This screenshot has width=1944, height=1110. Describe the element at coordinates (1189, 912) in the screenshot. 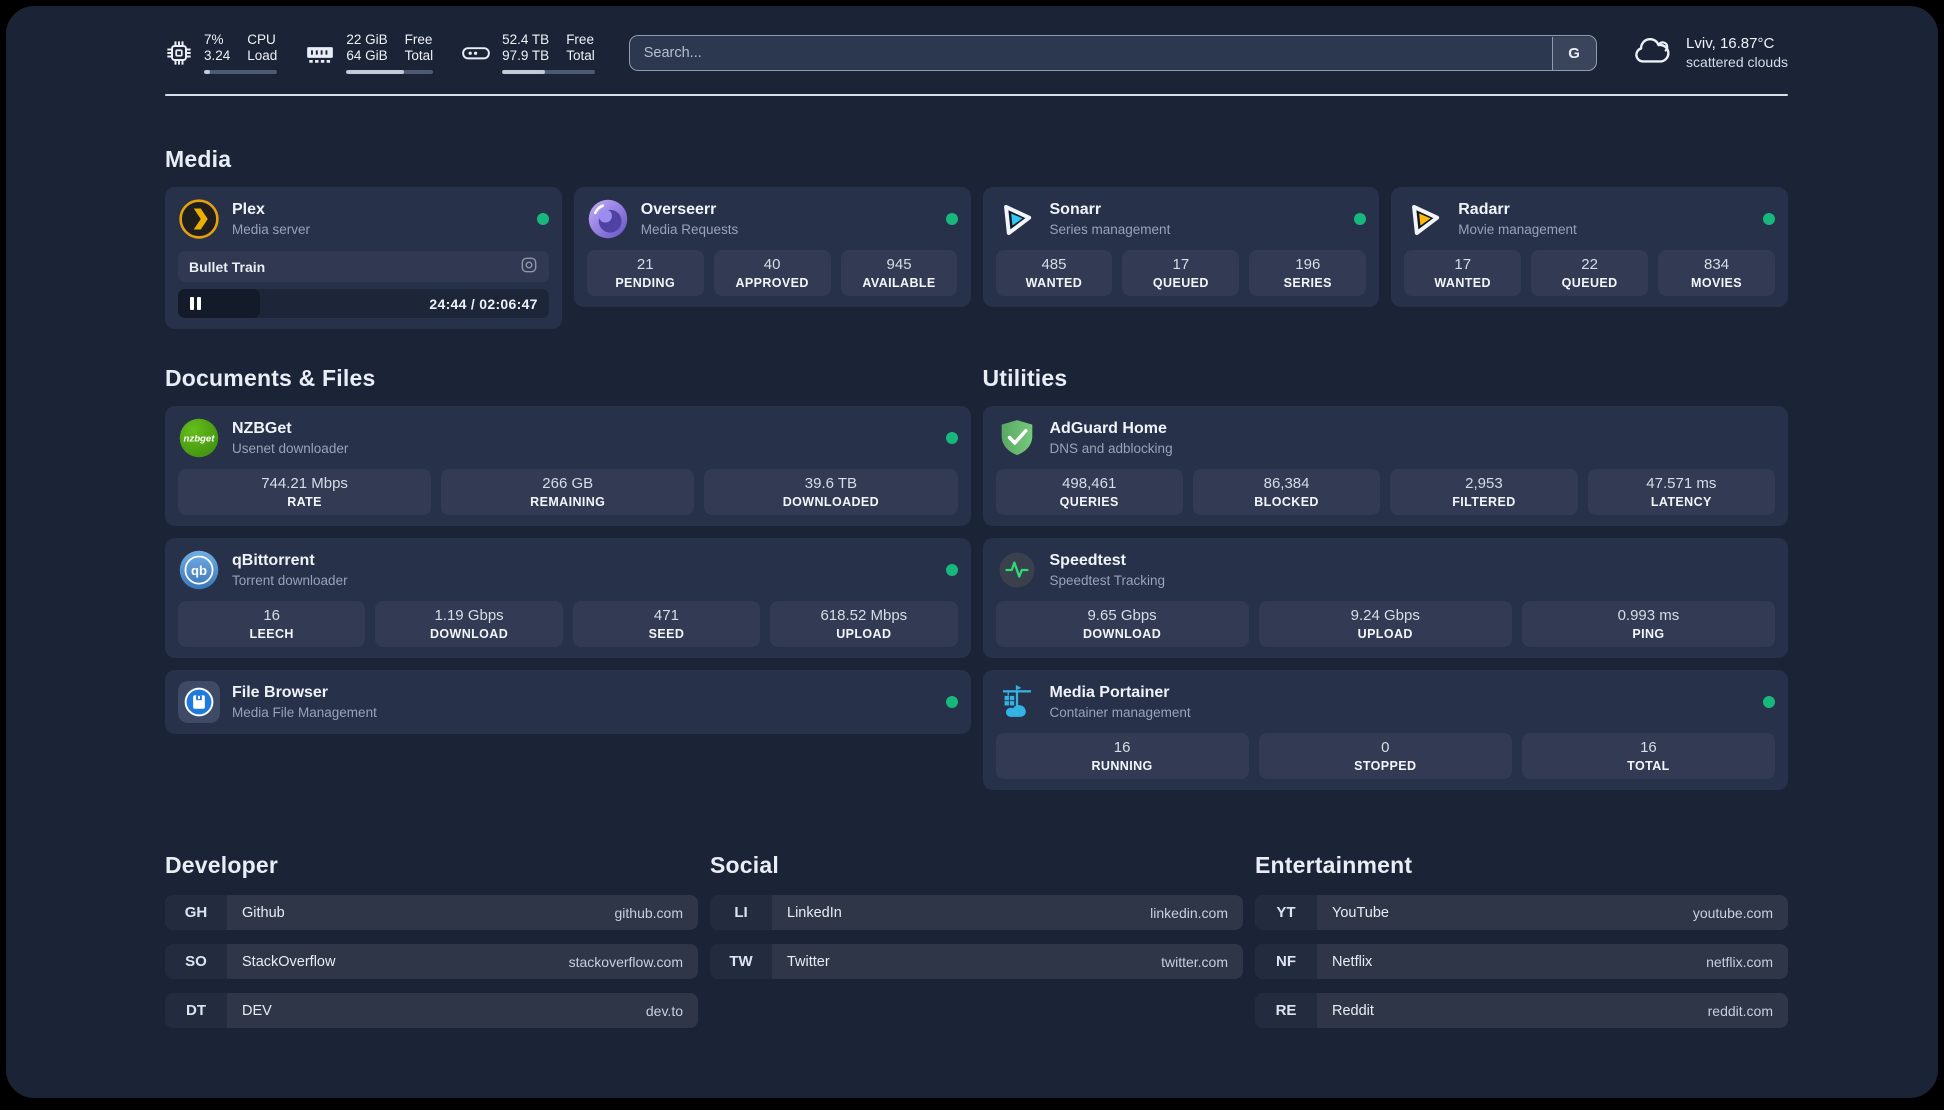

I see `link-url: linkedin.com` at that location.